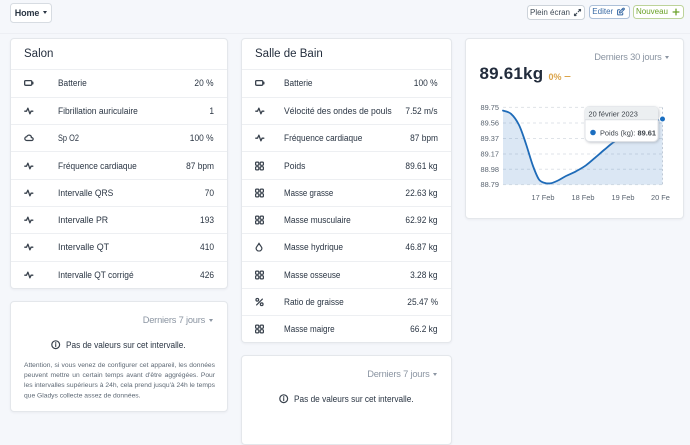 The image size is (690, 445). I want to click on svg-text: 18 Feb, so click(582, 197).